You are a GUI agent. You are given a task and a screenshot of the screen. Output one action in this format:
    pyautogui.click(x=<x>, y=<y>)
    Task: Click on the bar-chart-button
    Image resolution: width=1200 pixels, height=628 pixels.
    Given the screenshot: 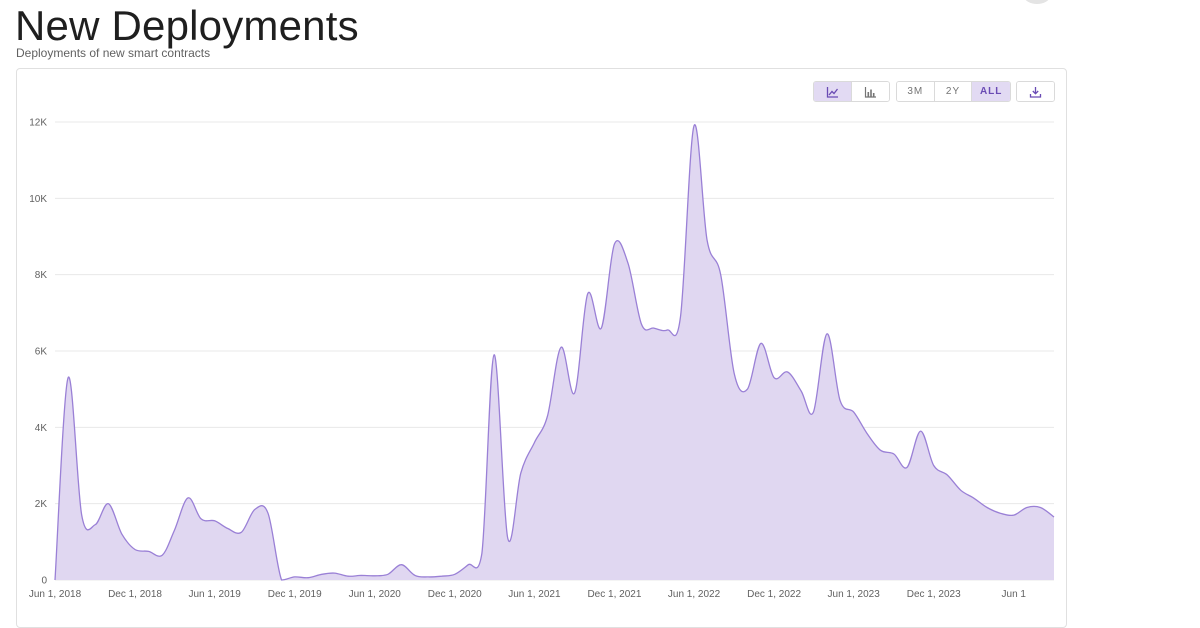 What is the action you would take?
    pyautogui.click(x=870, y=91)
    